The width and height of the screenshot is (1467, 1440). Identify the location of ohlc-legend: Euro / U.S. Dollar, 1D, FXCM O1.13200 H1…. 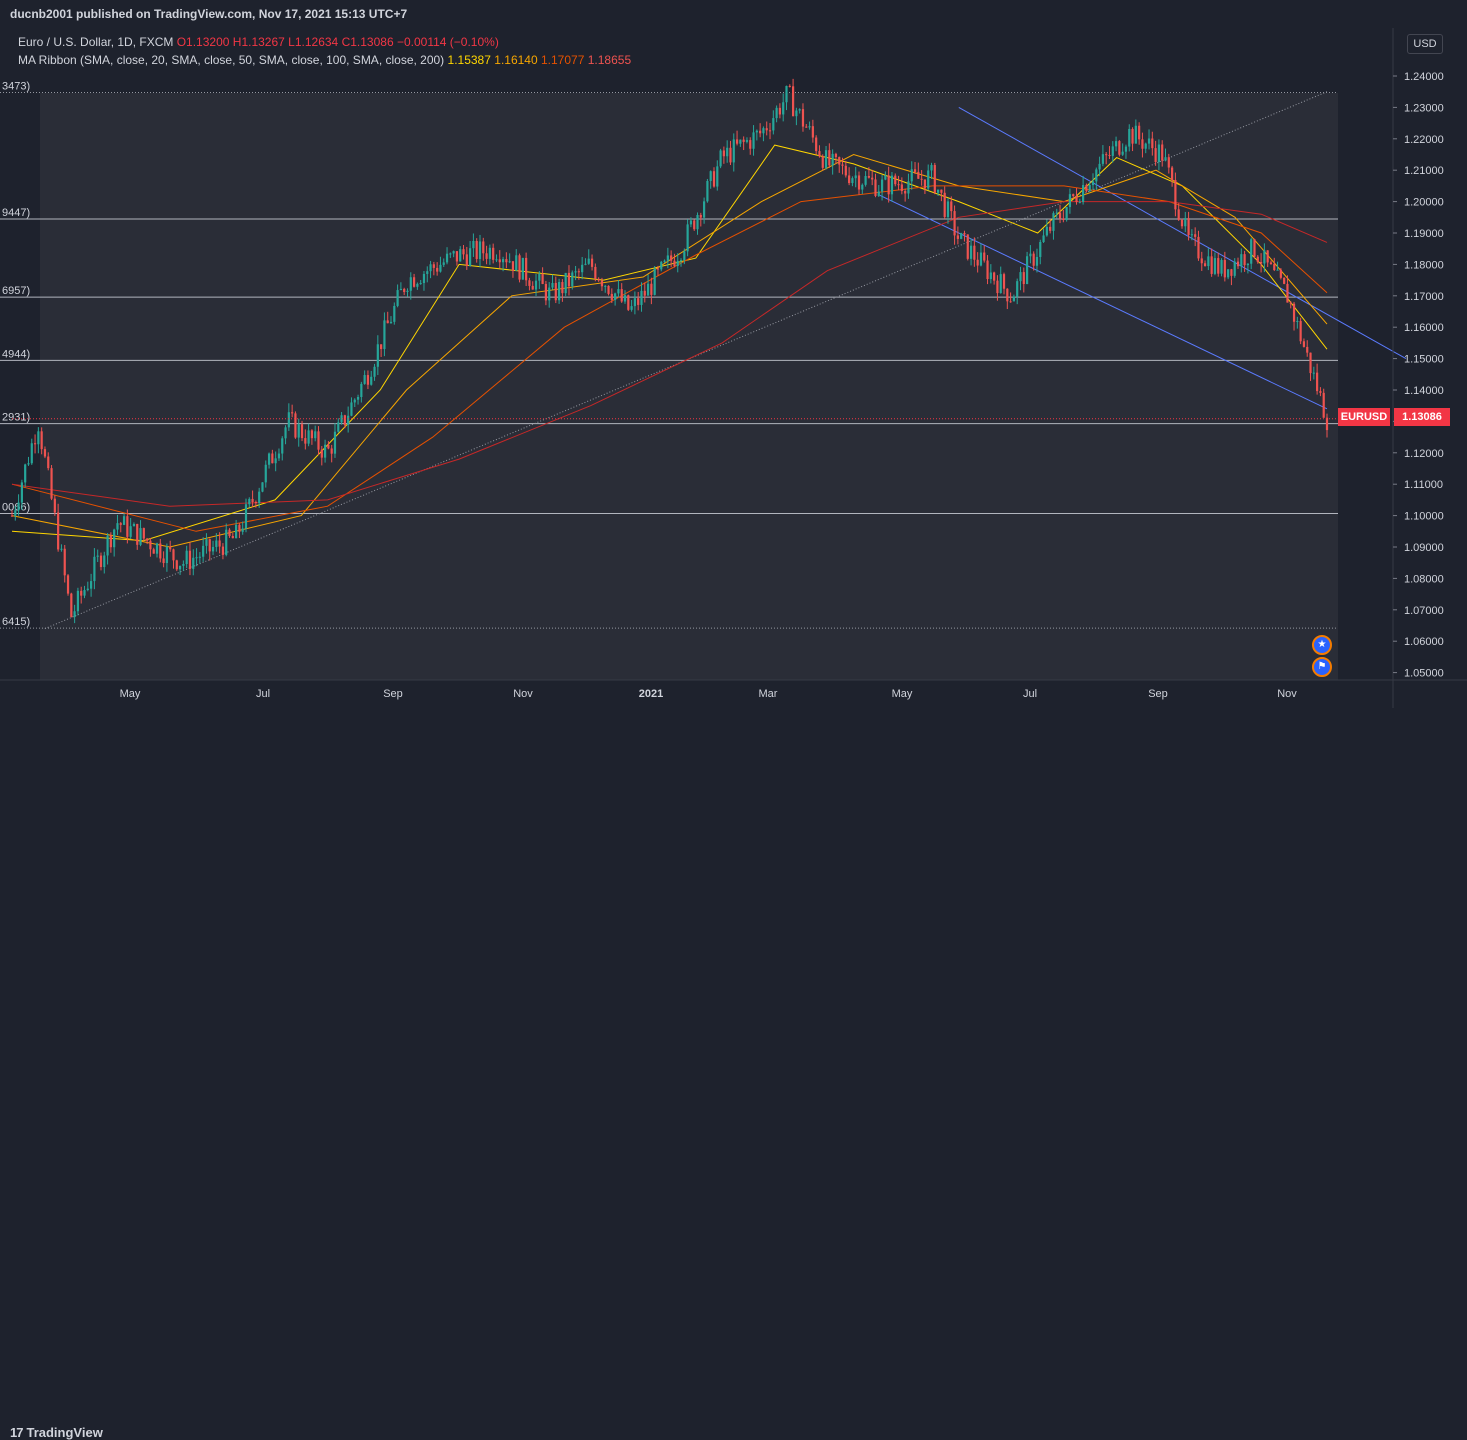
(258, 42).